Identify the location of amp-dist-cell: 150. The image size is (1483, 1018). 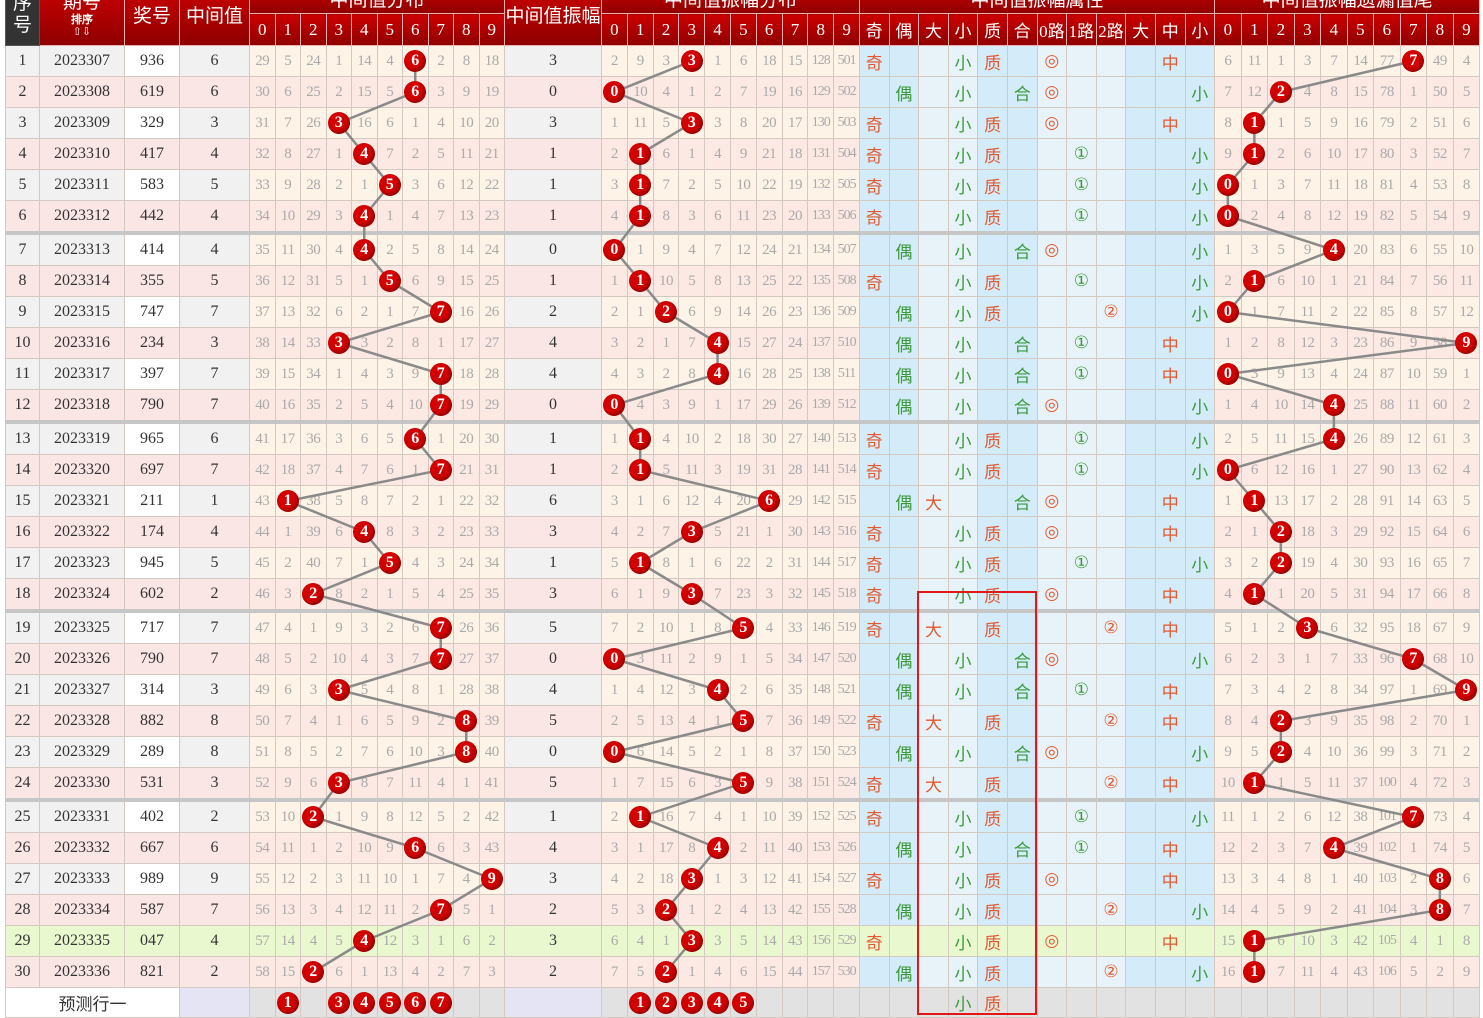
(821, 752).